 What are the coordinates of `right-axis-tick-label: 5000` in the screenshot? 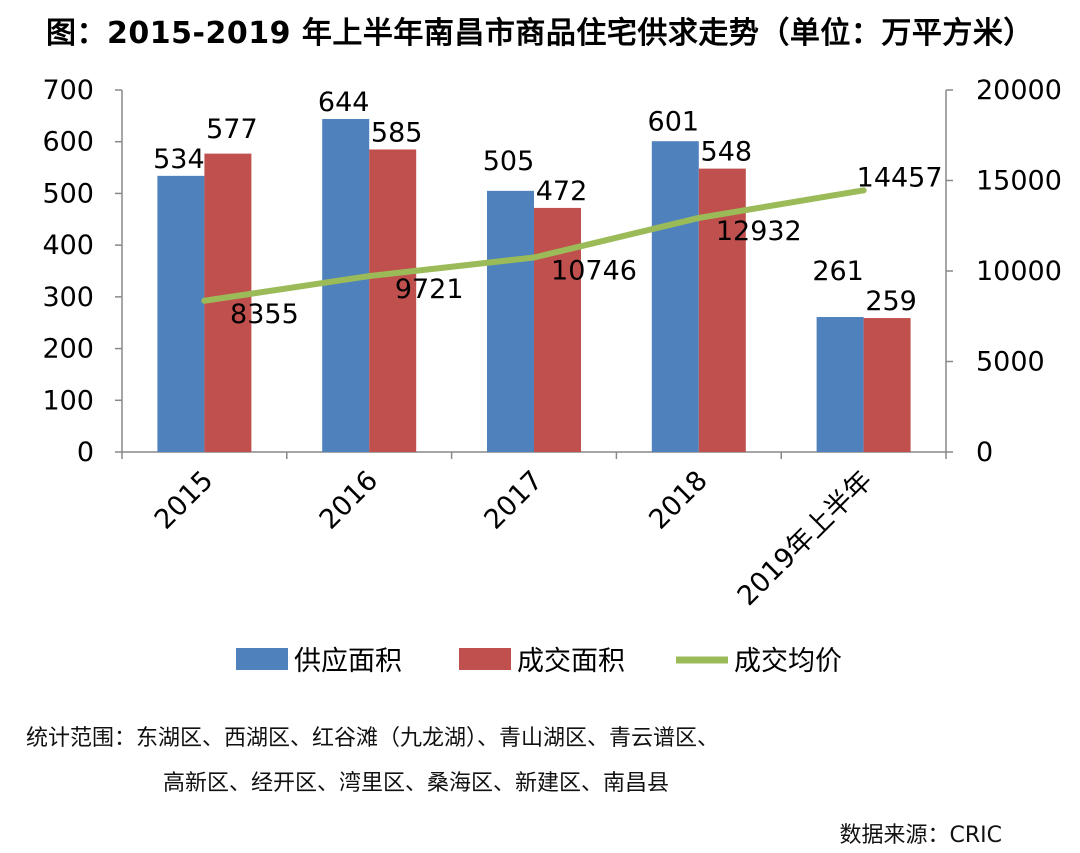 It's located at (1010, 362).